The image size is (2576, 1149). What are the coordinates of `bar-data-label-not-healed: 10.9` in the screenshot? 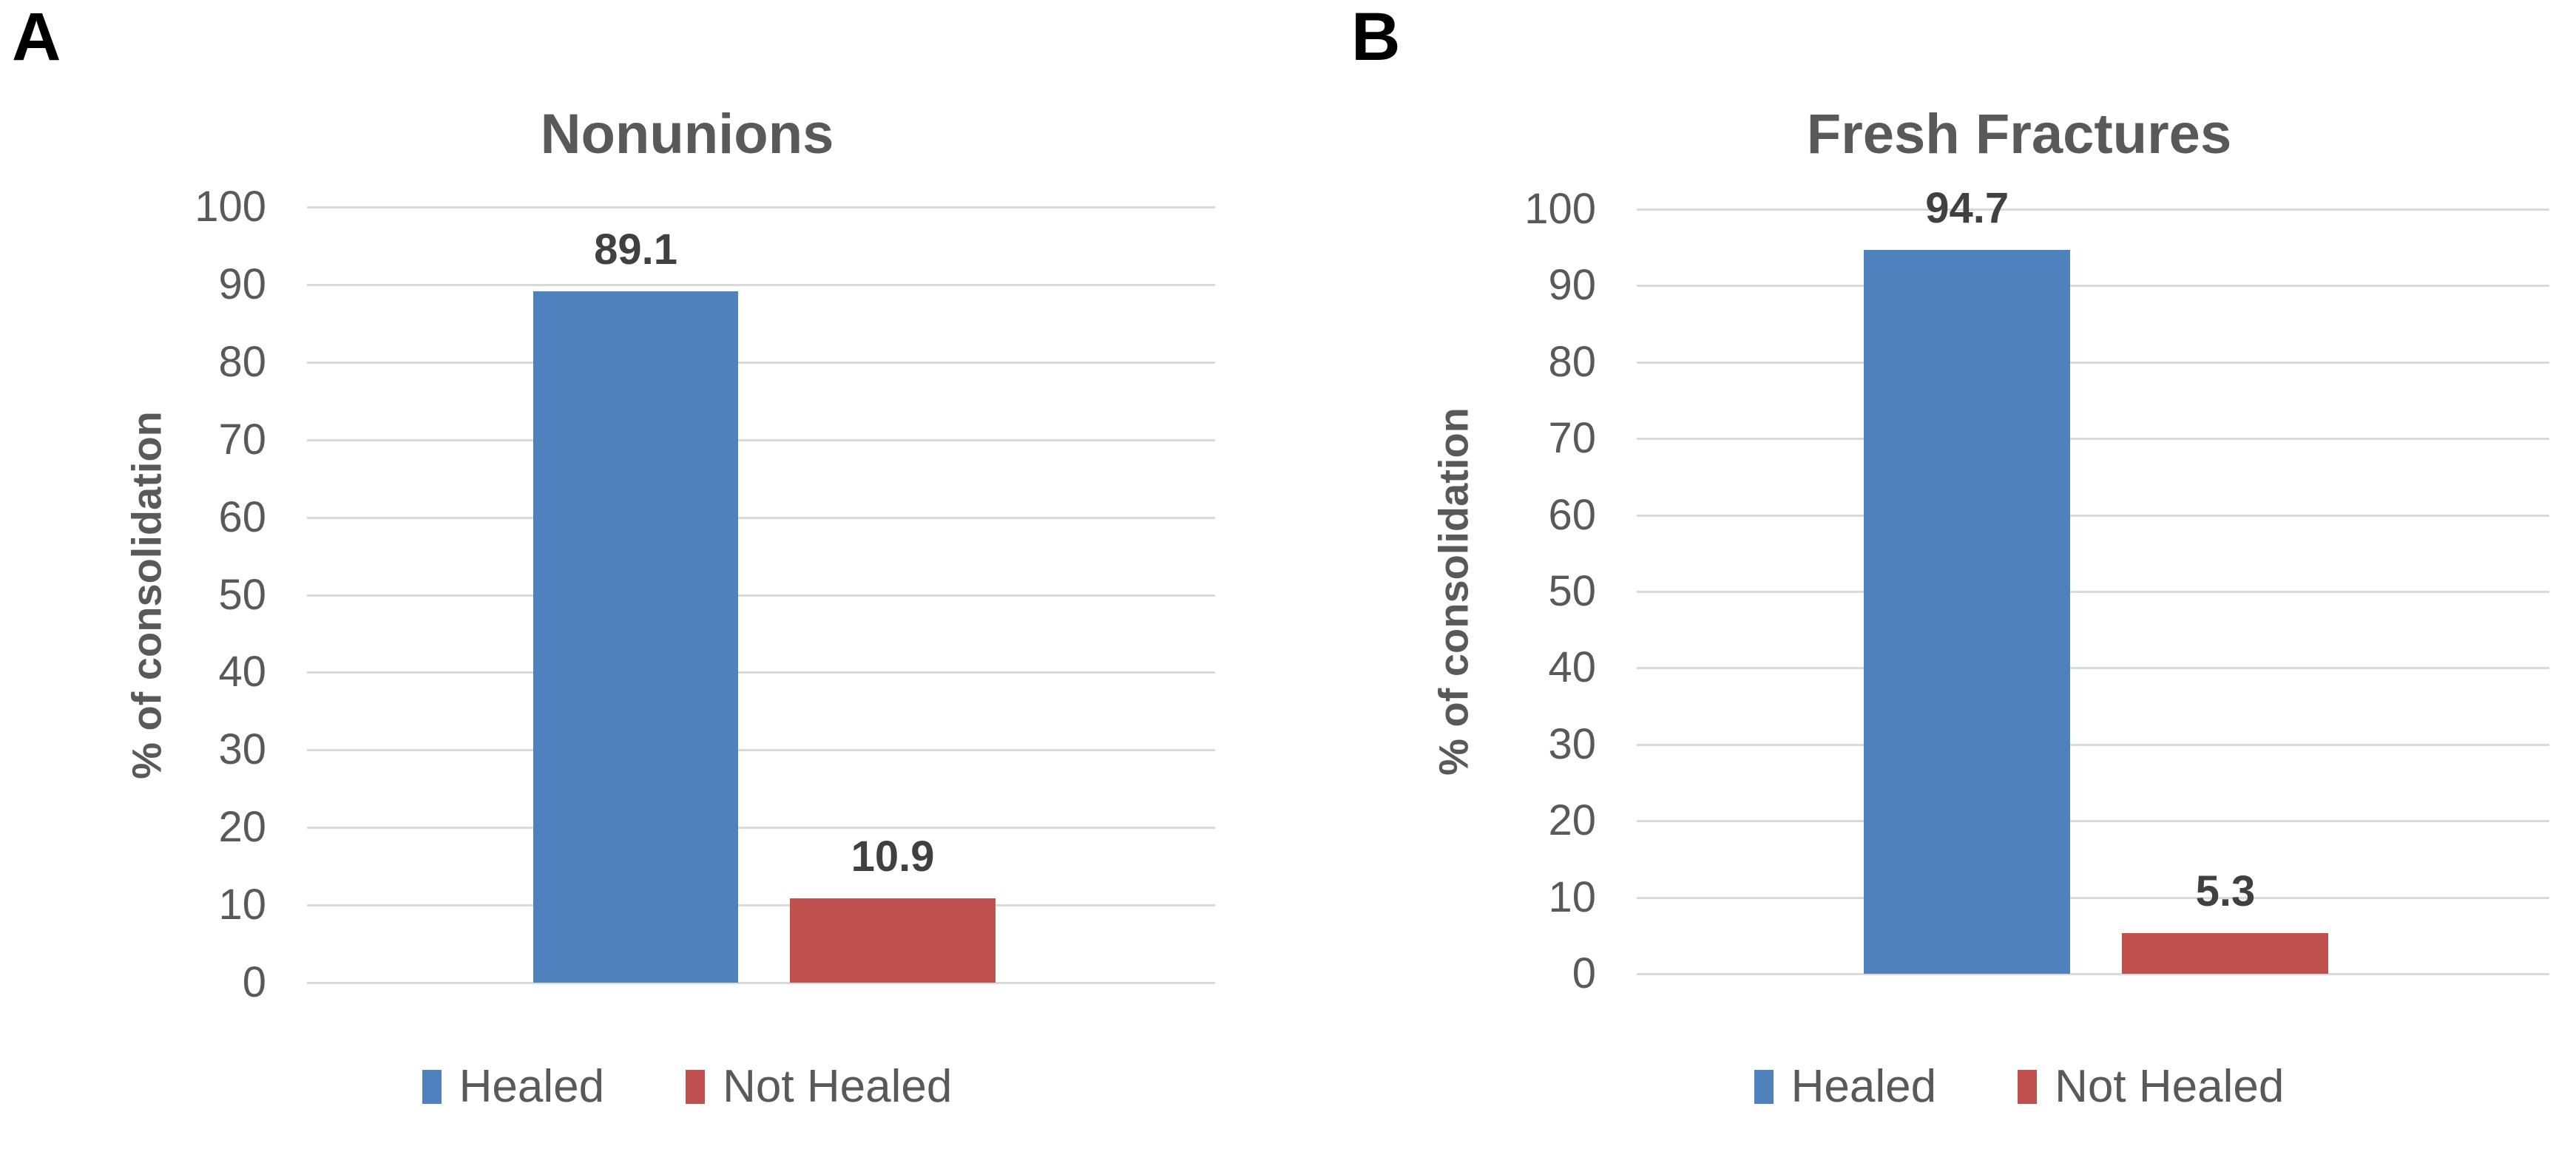 It's located at (893, 856).